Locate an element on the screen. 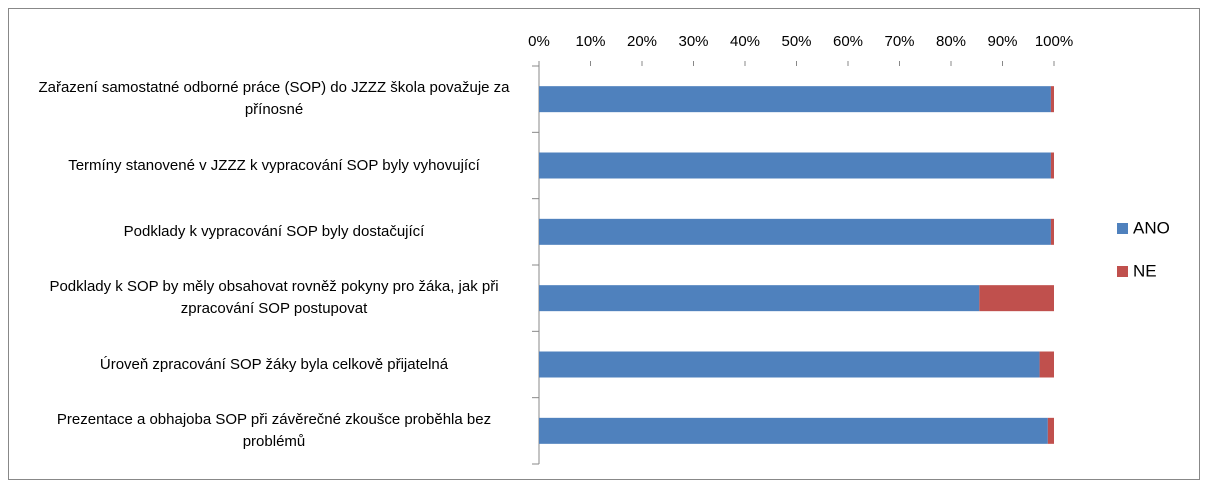  legend-label: ANO is located at coordinates (1151, 227).